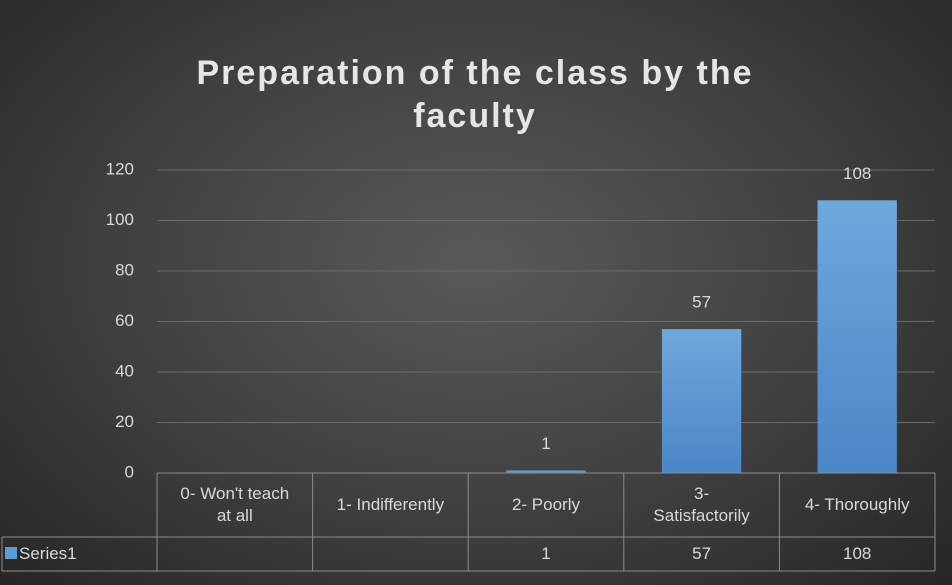 This screenshot has width=952, height=585. What do you see at coordinates (129, 471) in the screenshot?
I see `y-tick-label: 0` at bounding box center [129, 471].